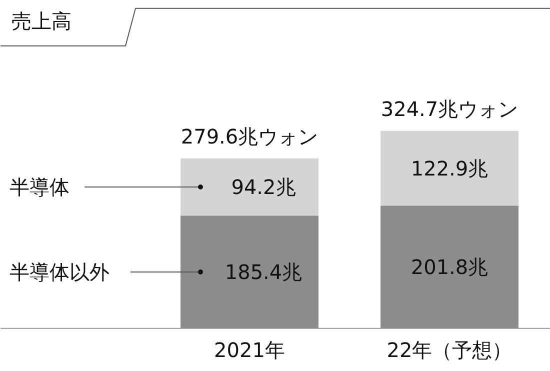  What do you see at coordinates (60, 272) in the screenshot?
I see `text: 半導体以外` at bounding box center [60, 272].